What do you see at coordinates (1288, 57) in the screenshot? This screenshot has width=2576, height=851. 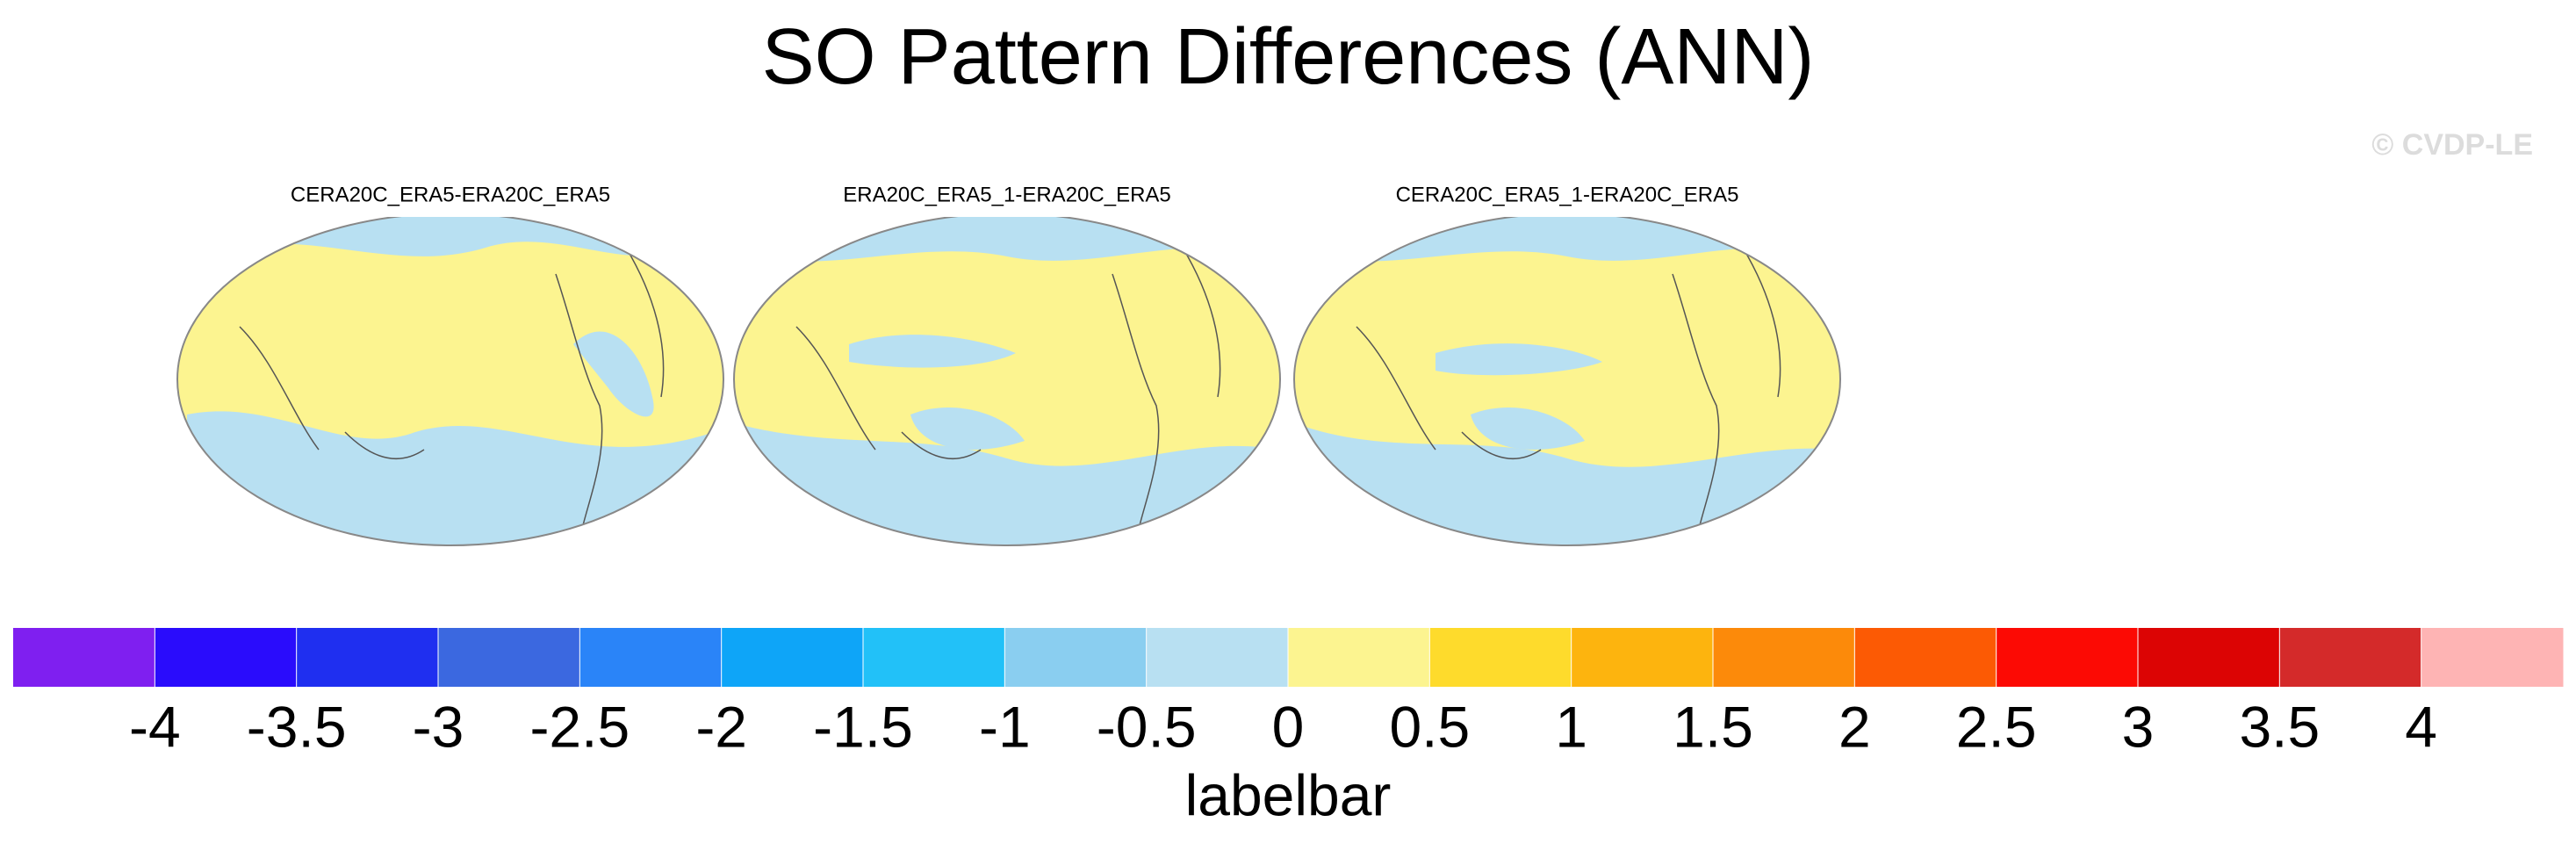 I see `figure-title: SO Pattern Differences (ANN)` at bounding box center [1288, 57].